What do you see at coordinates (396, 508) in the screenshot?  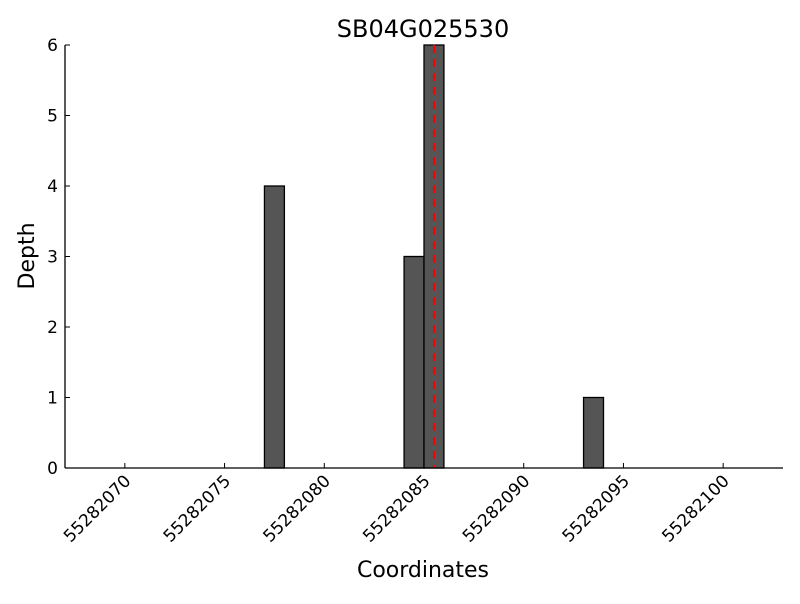 I see `x-tick-label: 55282085` at bounding box center [396, 508].